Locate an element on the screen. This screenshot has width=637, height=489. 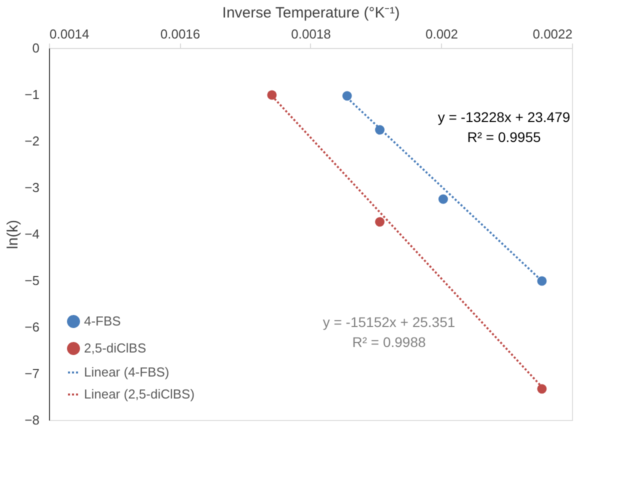
annotation: y = -15152x + 25.351 is located at coordinates (389, 322).